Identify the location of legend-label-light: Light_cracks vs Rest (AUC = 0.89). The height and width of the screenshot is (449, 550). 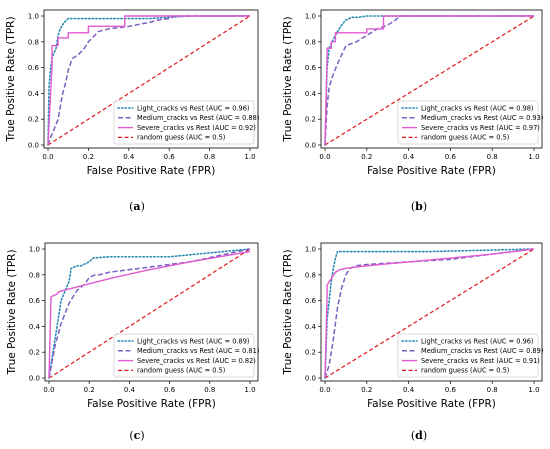
(193, 341).